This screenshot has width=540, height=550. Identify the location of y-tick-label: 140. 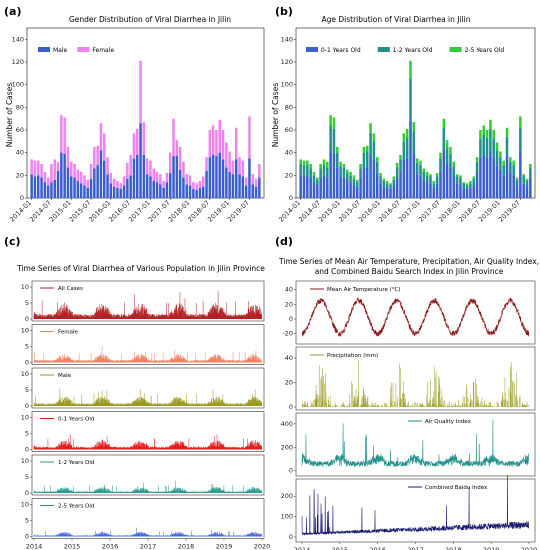
(18, 39).